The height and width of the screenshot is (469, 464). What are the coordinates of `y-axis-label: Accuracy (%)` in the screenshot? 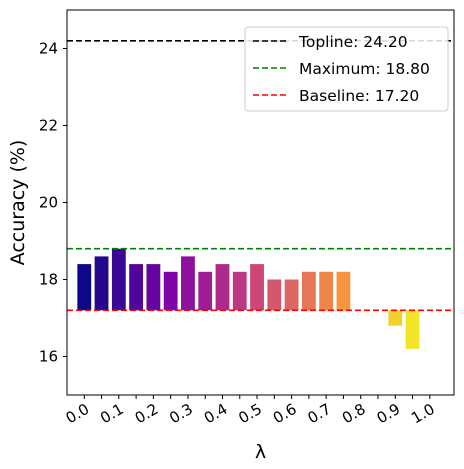 It's located at (18, 203).